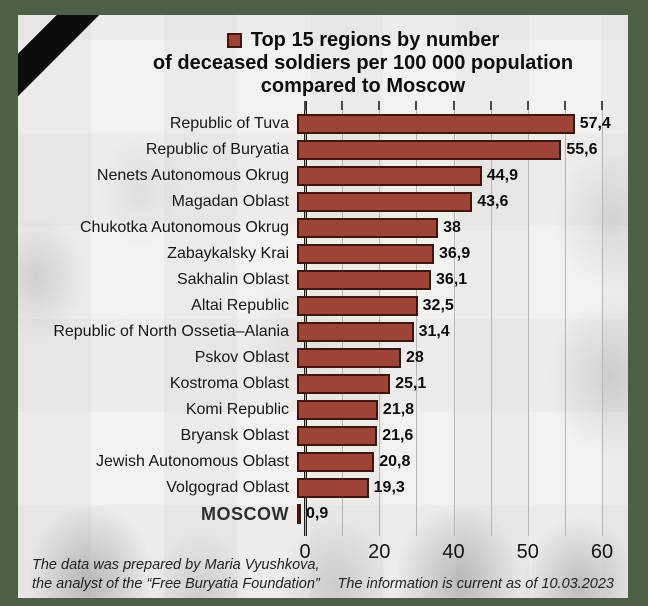 The width and height of the screenshot is (648, 606). I want to click on plot-cell: 43,6, so click(445, 202).